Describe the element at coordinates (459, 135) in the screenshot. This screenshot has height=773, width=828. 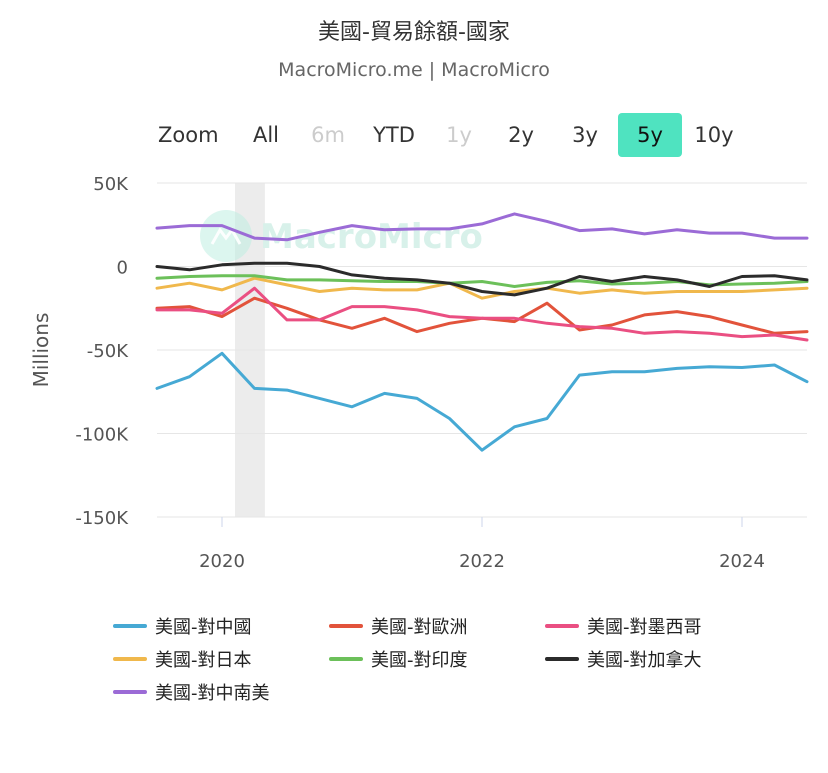
I see `range-button-1y: 1y` at that location.